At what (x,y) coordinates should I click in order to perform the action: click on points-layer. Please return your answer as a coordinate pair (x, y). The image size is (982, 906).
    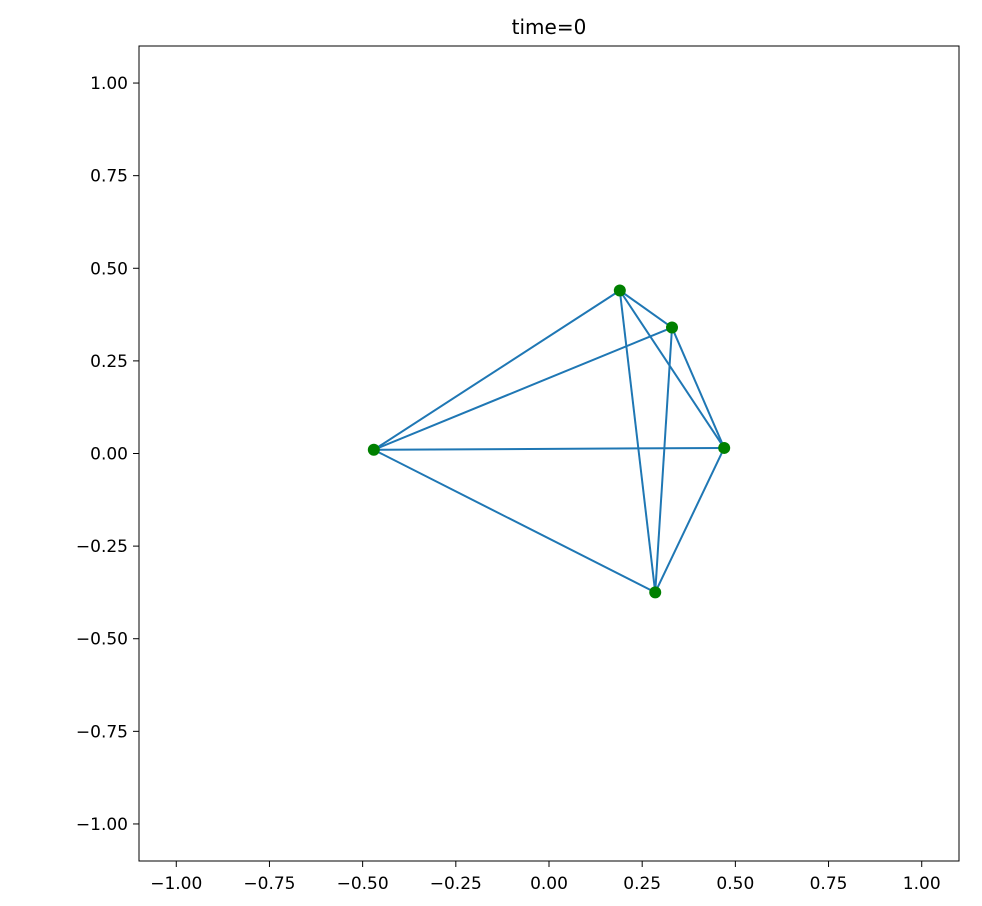
    Looking at the image, I should click on (549, 441).